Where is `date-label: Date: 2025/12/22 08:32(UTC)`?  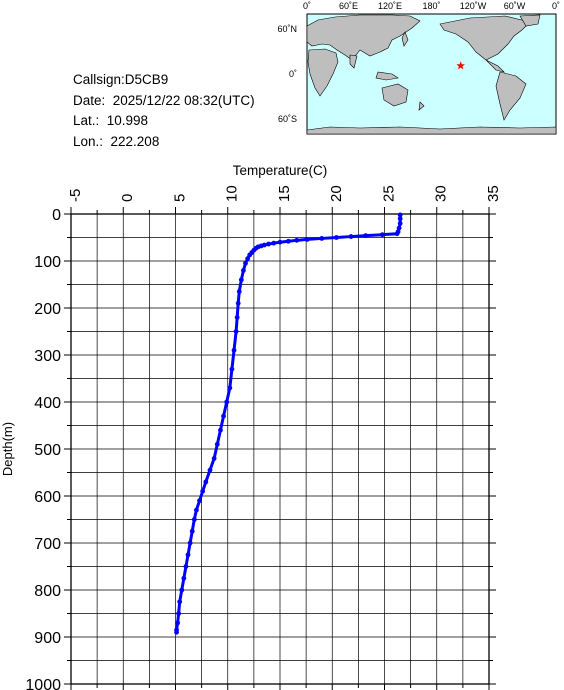
date-label: Date: 2025/12/22 08:32(UTC) is located at coordinates (164, 100).